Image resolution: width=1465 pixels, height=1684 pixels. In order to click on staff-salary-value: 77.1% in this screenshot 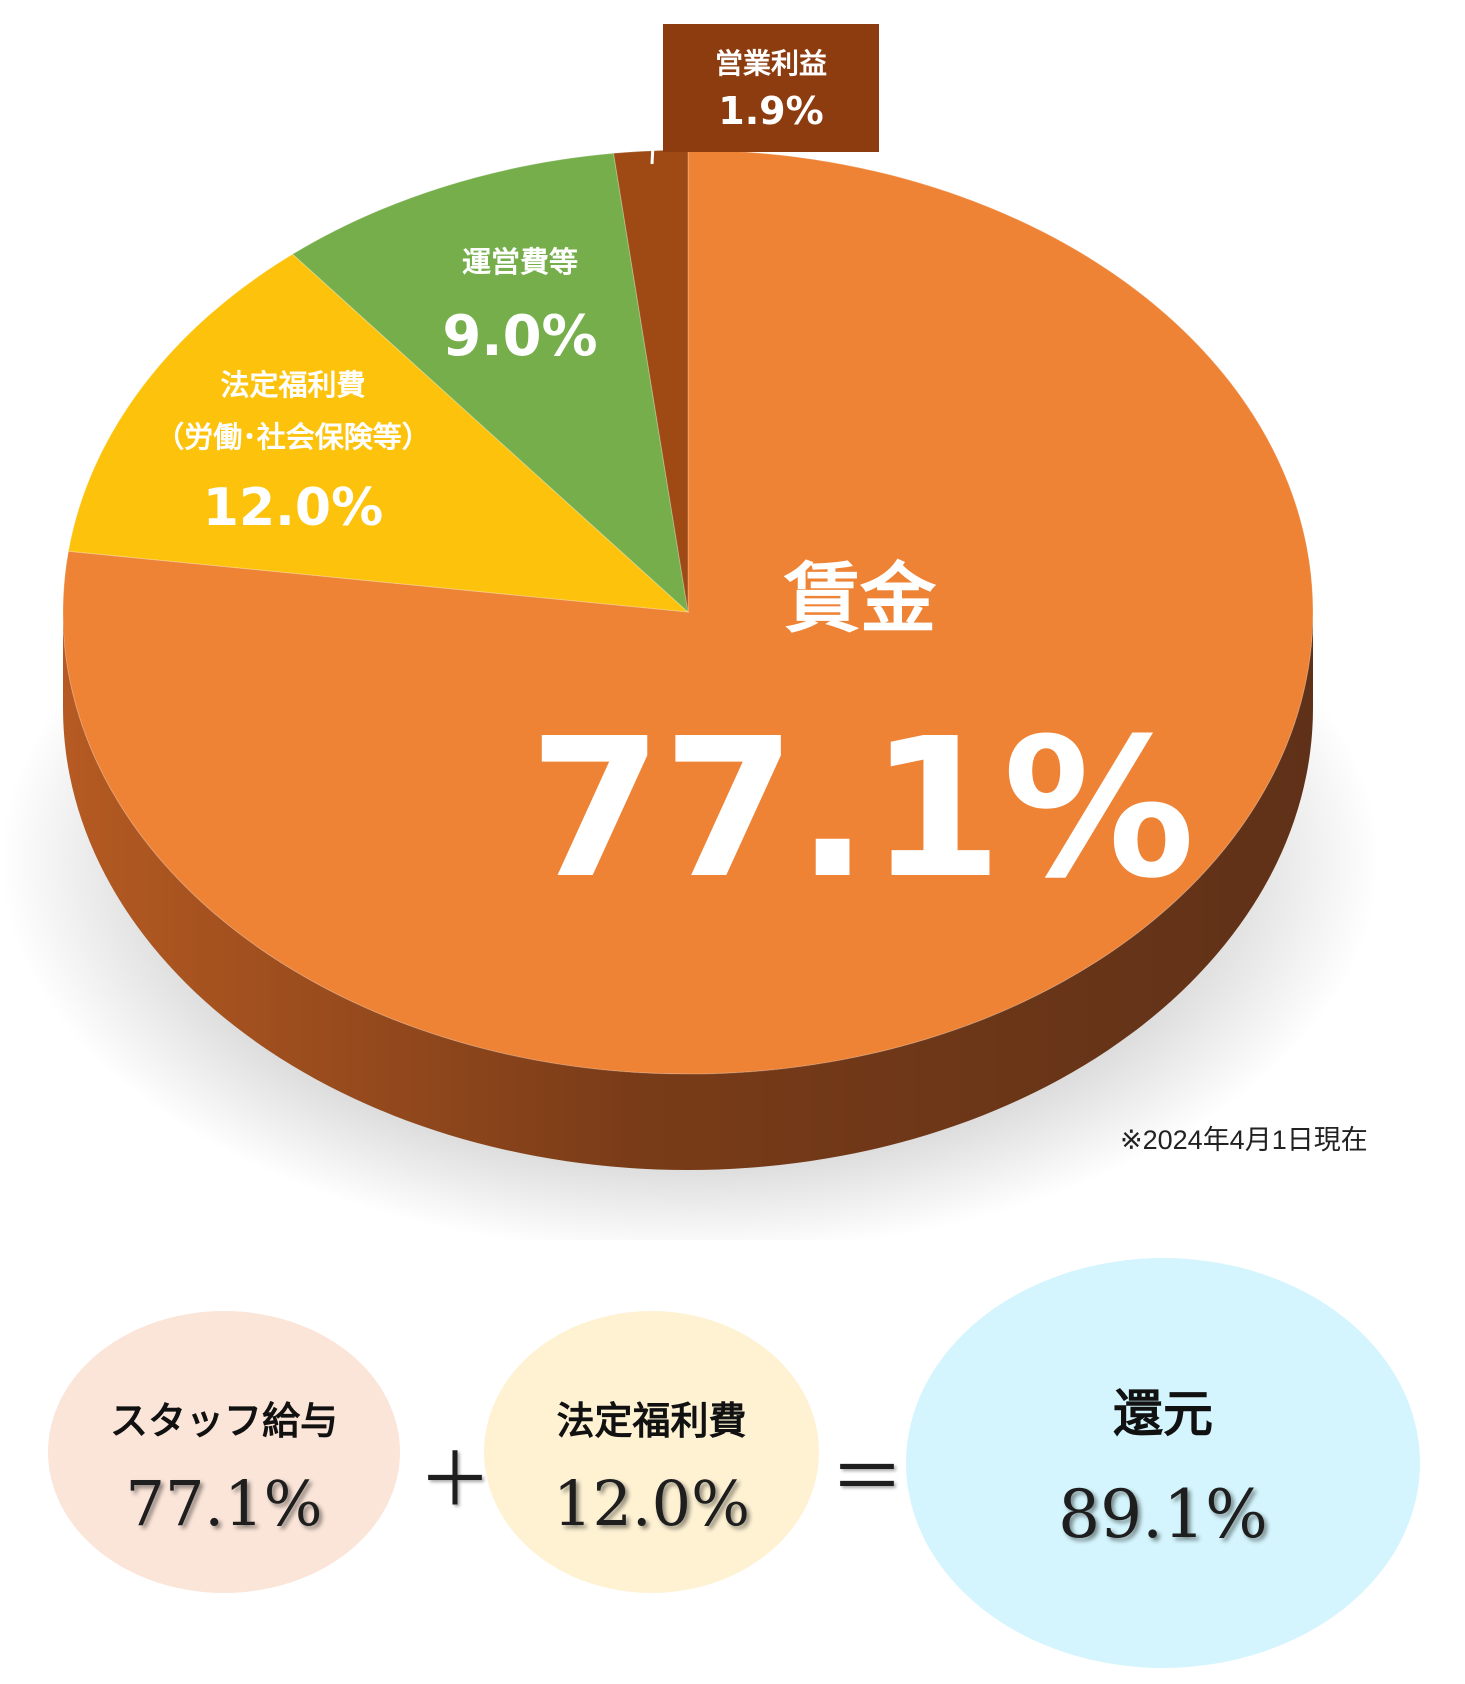, I will do `click(224, 1503)`.